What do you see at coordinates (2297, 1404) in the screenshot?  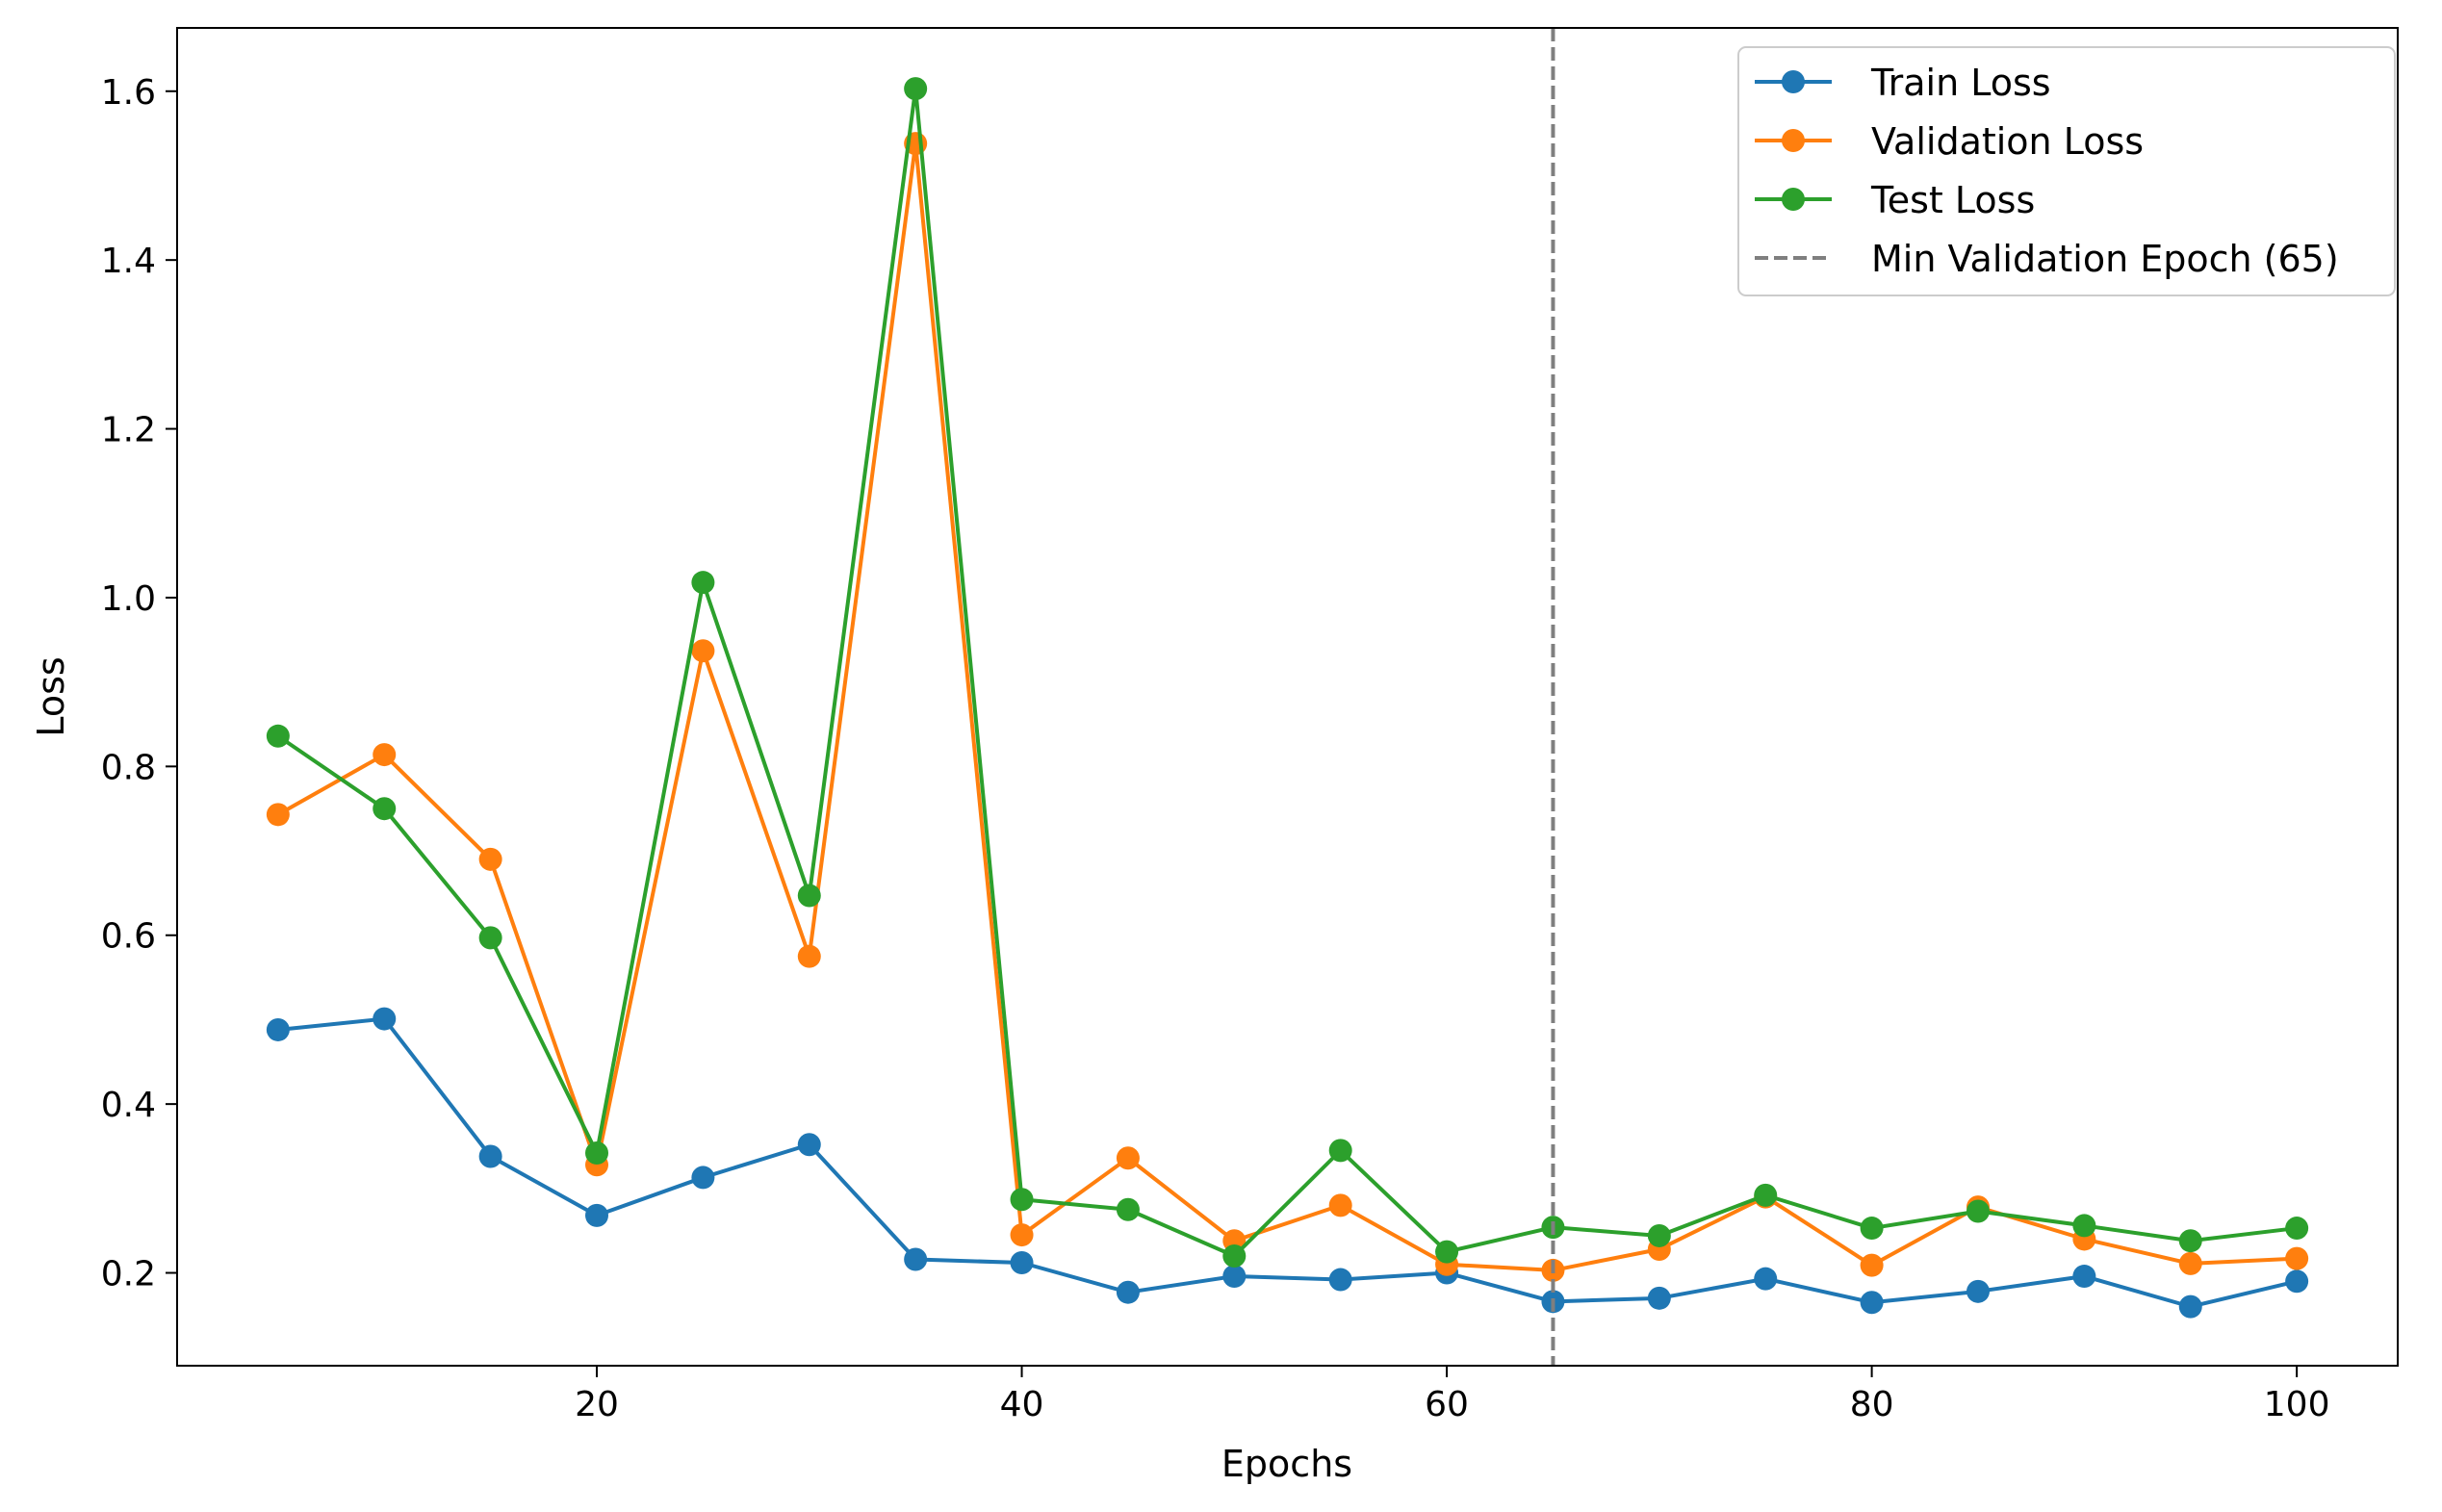 I see `x-tick-label-100: 100` at bounding box center [2297, 1404].